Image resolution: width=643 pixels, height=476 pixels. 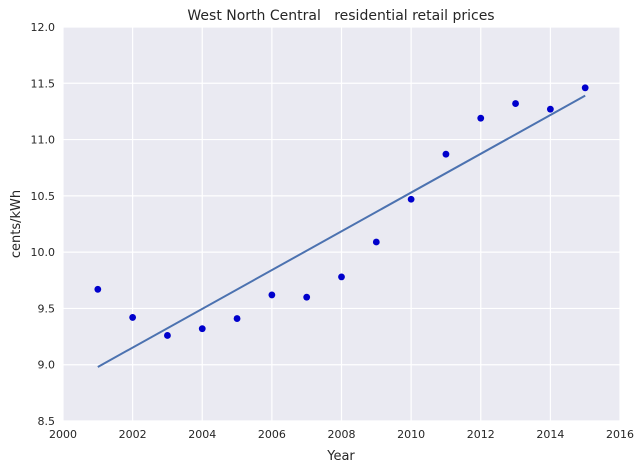 What do you see at coordinates (43, 140) in the screenshot?
I see `y-tick-label: 11.0` at bounding box center [43, 140].